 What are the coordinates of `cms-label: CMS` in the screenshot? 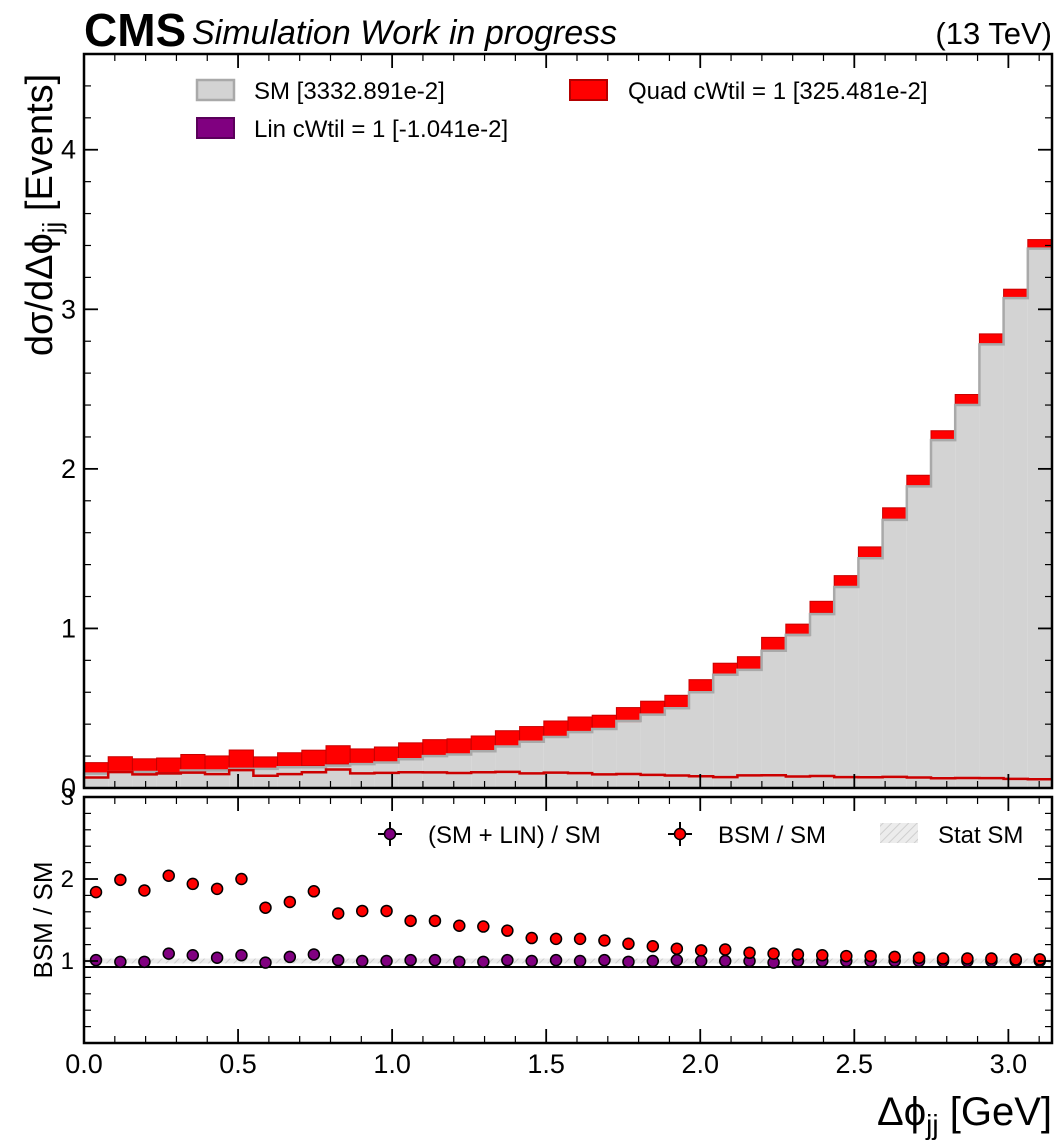 It's located at (135, 30).